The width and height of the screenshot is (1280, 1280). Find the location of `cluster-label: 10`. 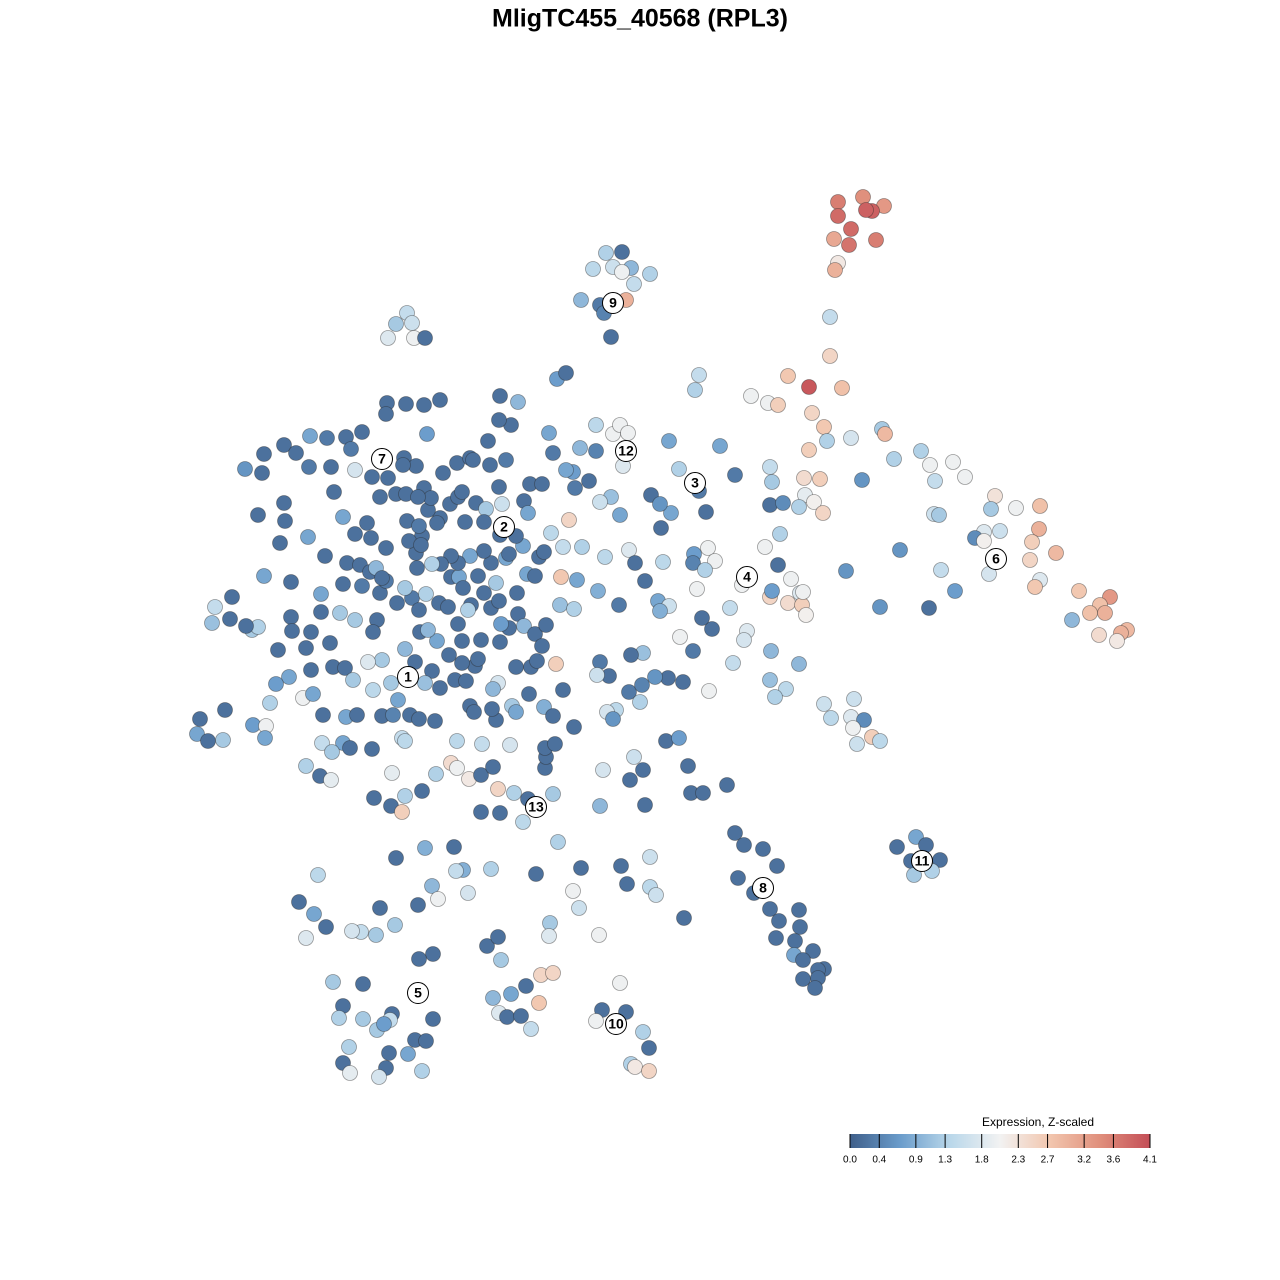

cluster-label: 10 is located at coordinates (616, 1024).